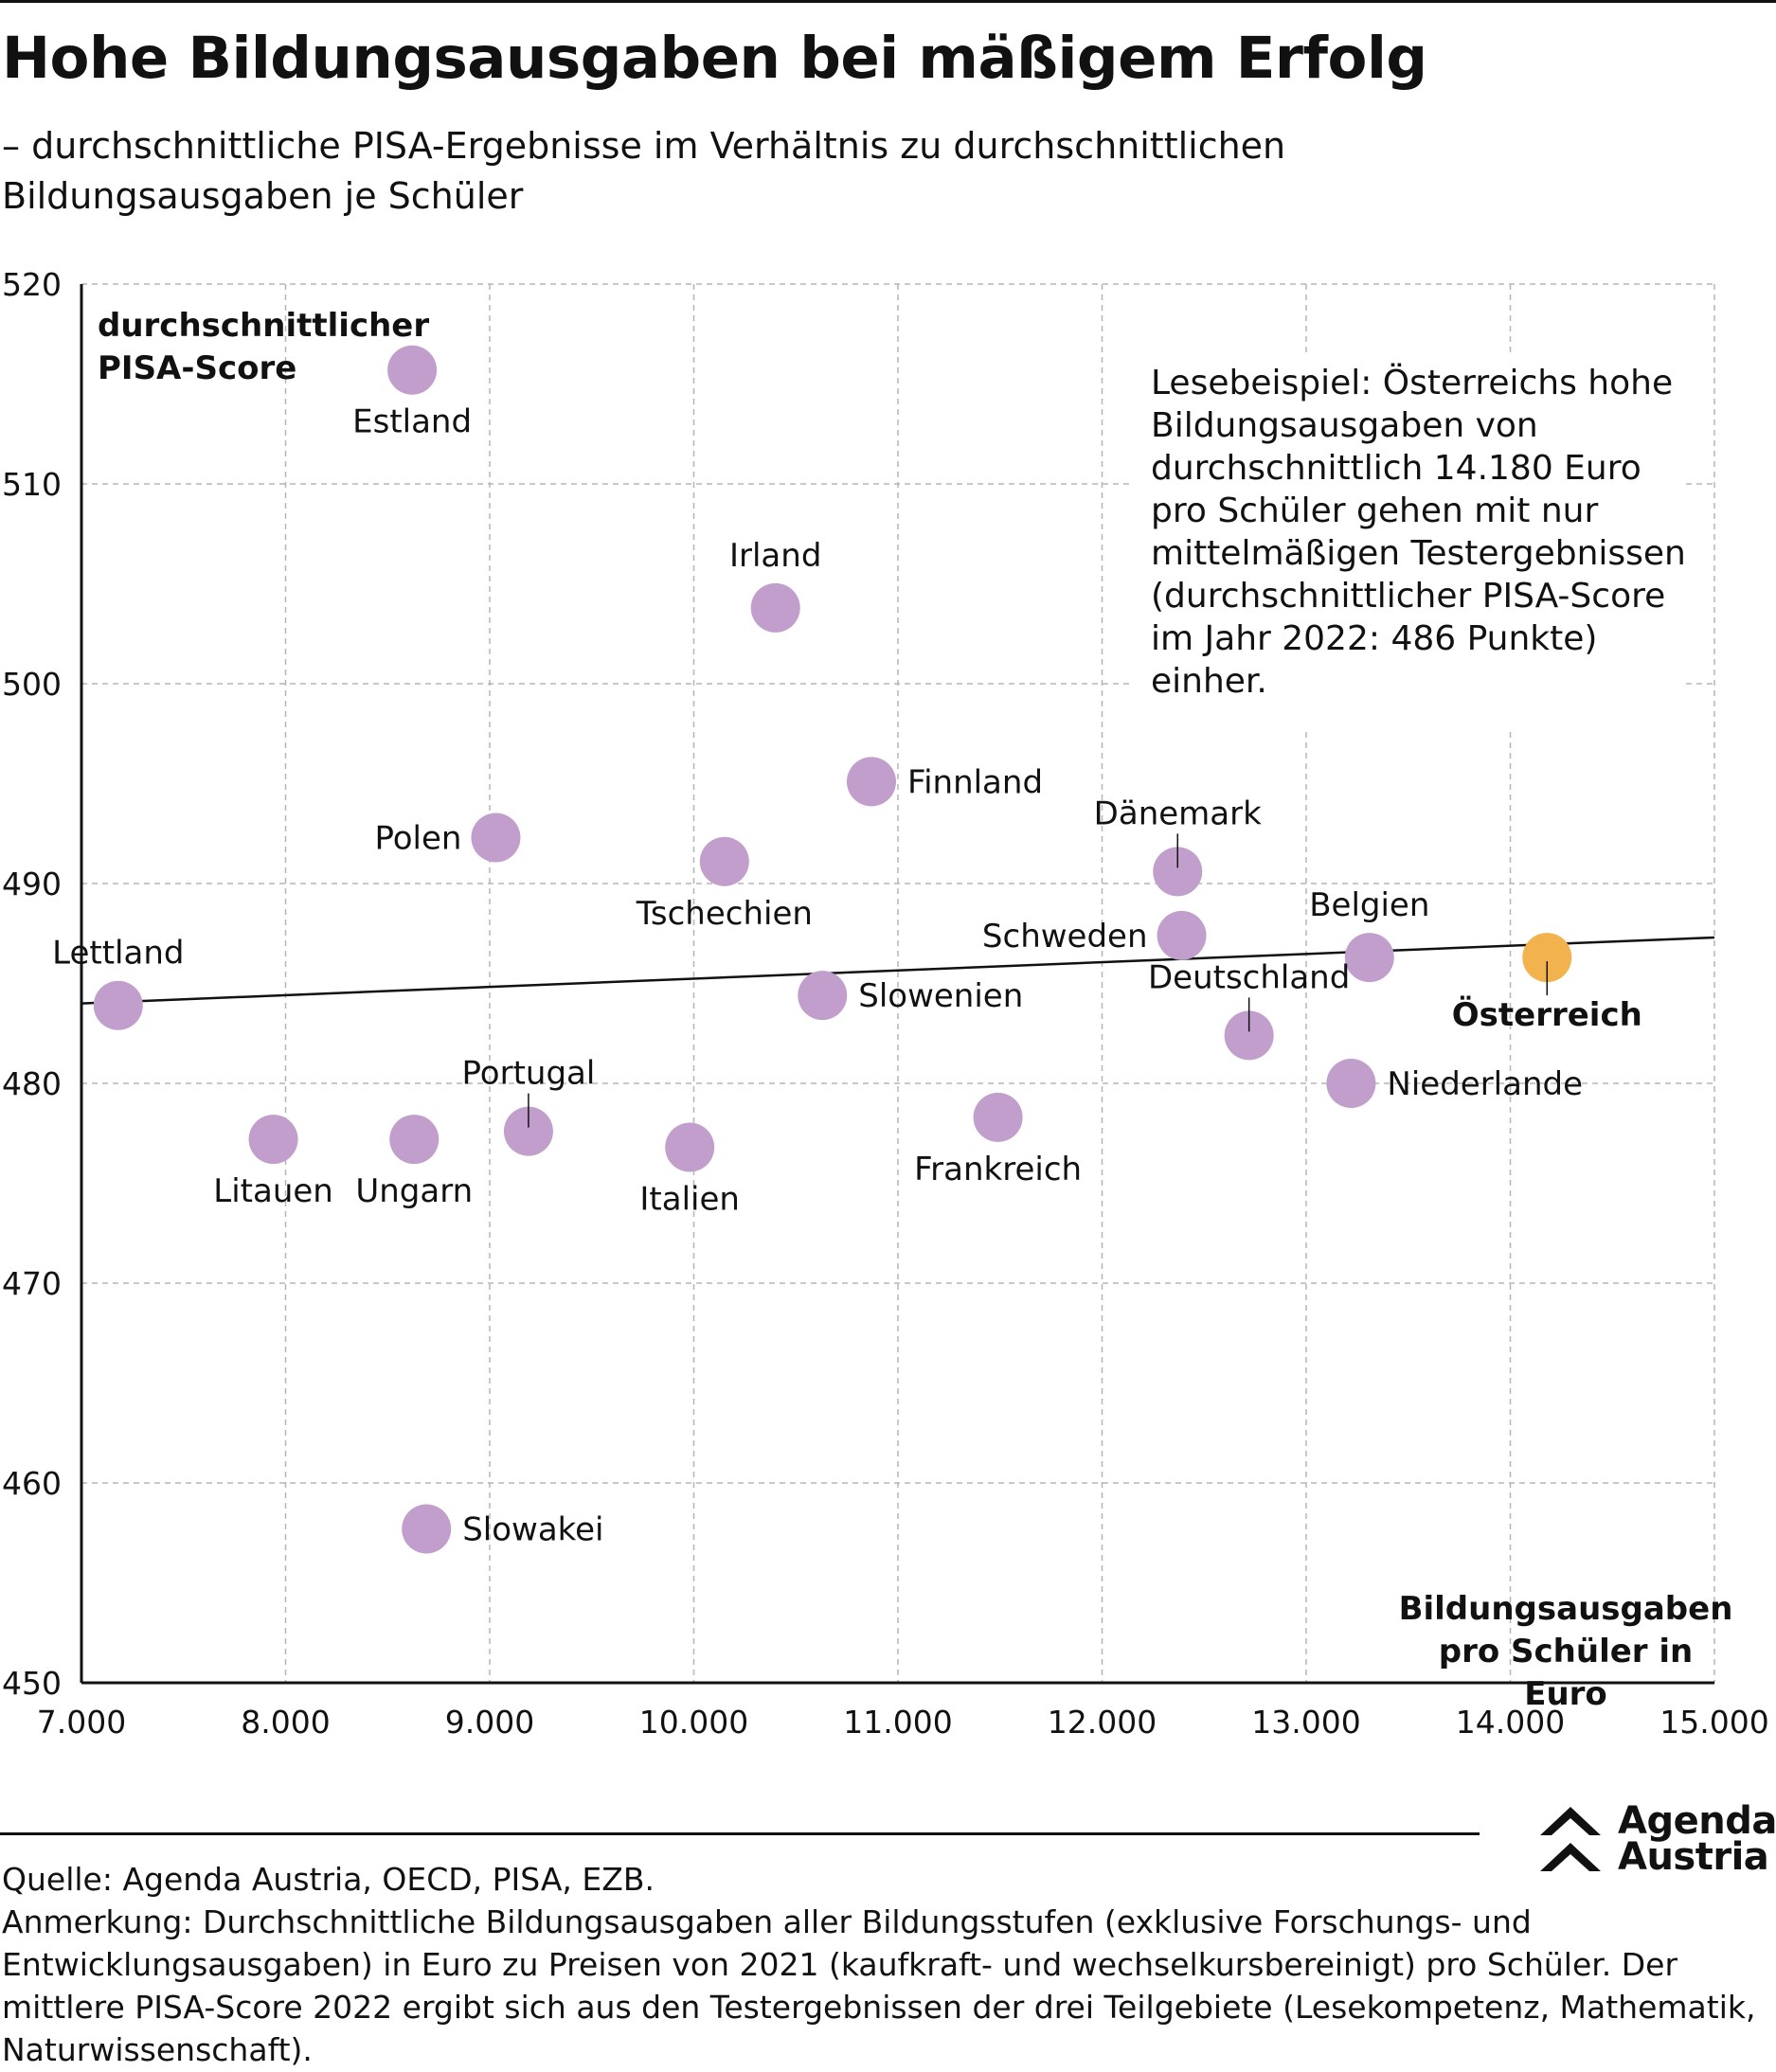 The height and width of the screenshot is (2072, 1776). I want to click on bottom-rule, so click(740, 1833).